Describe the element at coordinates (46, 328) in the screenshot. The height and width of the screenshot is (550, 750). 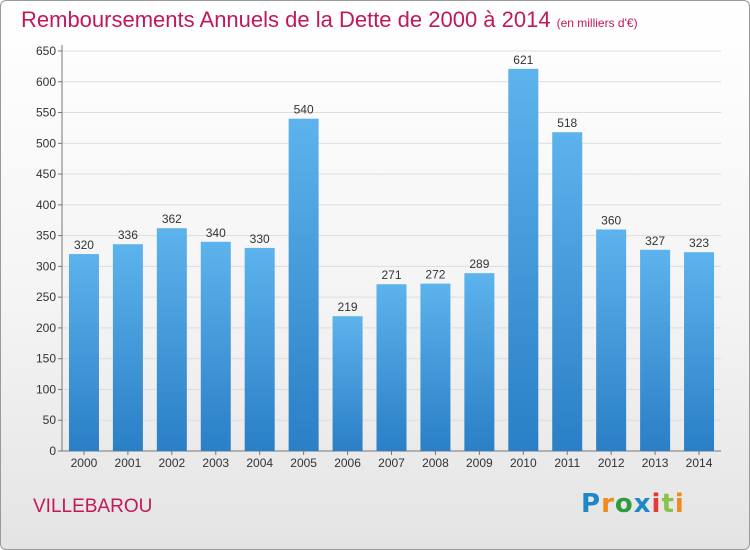
I see `y-tick-label: 200` at that location.